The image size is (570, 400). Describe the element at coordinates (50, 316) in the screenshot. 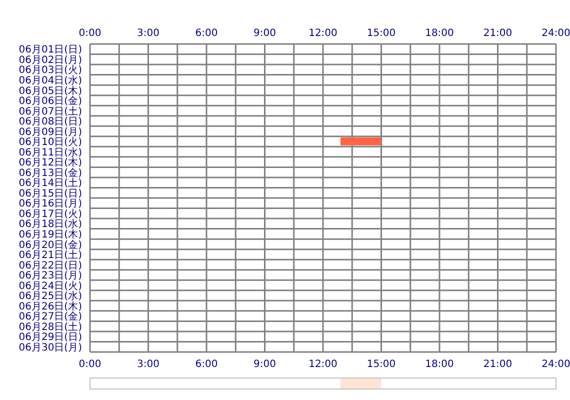

I see `y-tick-label: 06月27日(金)` at that location.